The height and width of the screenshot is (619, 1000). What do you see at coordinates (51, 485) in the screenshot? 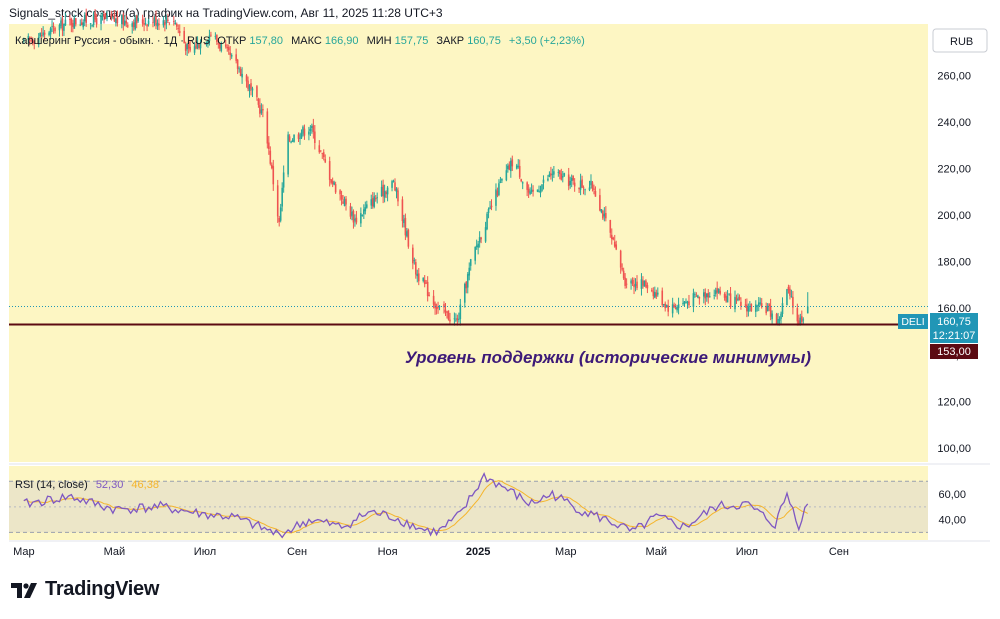
I see `rsi-title: RSI (14, close)` at bounding box center [51, 485].